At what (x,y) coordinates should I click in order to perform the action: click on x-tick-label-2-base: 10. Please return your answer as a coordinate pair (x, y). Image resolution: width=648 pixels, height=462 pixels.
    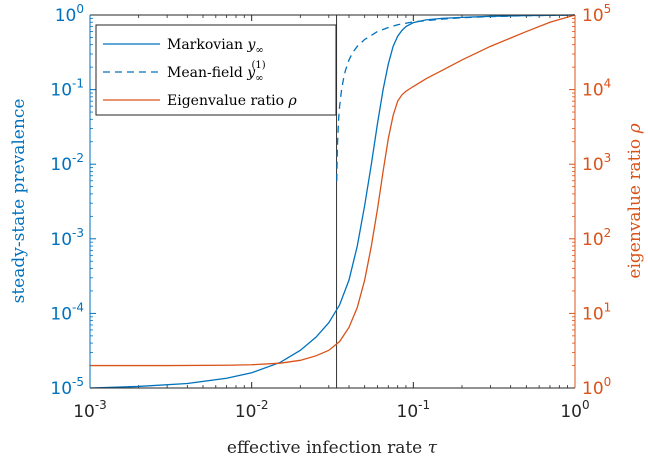
    Looking at the image, I should click on (408, 412).